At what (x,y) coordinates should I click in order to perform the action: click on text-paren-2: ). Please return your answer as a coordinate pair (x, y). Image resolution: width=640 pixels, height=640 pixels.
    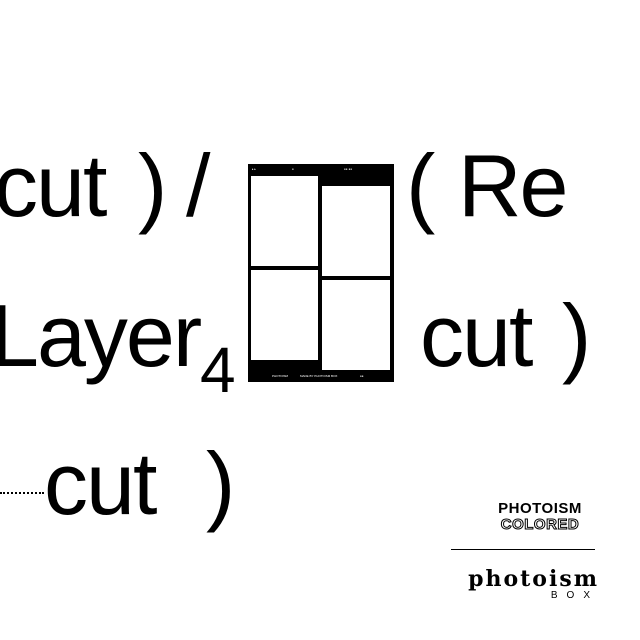
    Looking at the image, I should click on (576, 335).